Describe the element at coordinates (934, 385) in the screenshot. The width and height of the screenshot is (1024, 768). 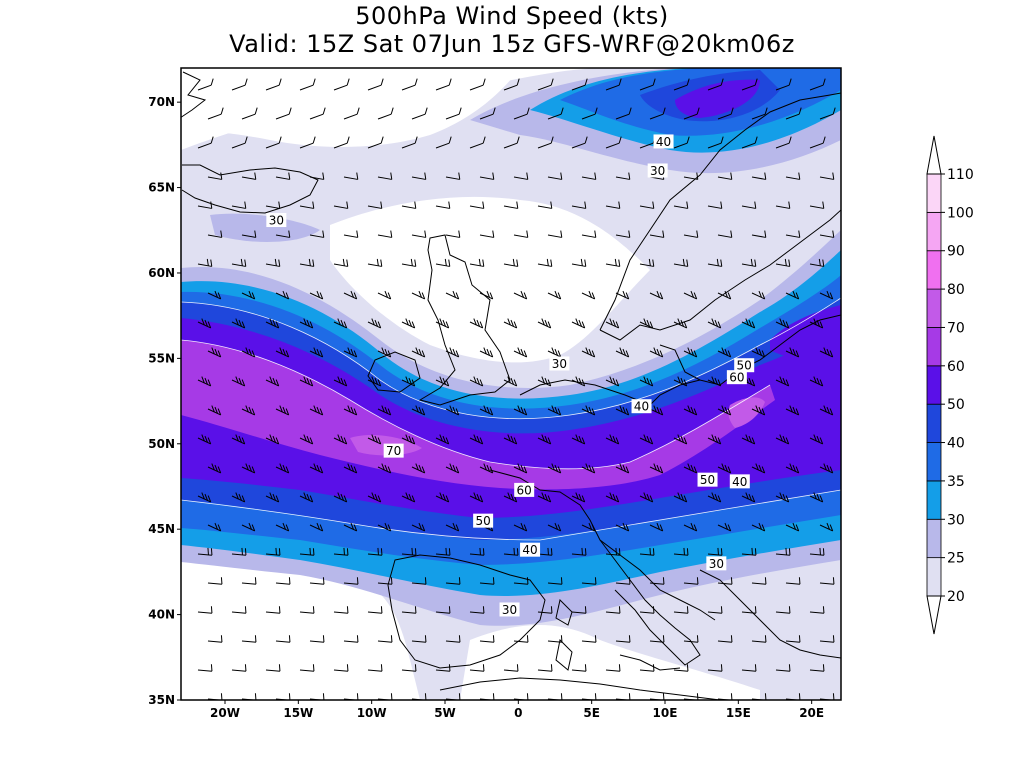
I see `colorbar-swatch` at that location.